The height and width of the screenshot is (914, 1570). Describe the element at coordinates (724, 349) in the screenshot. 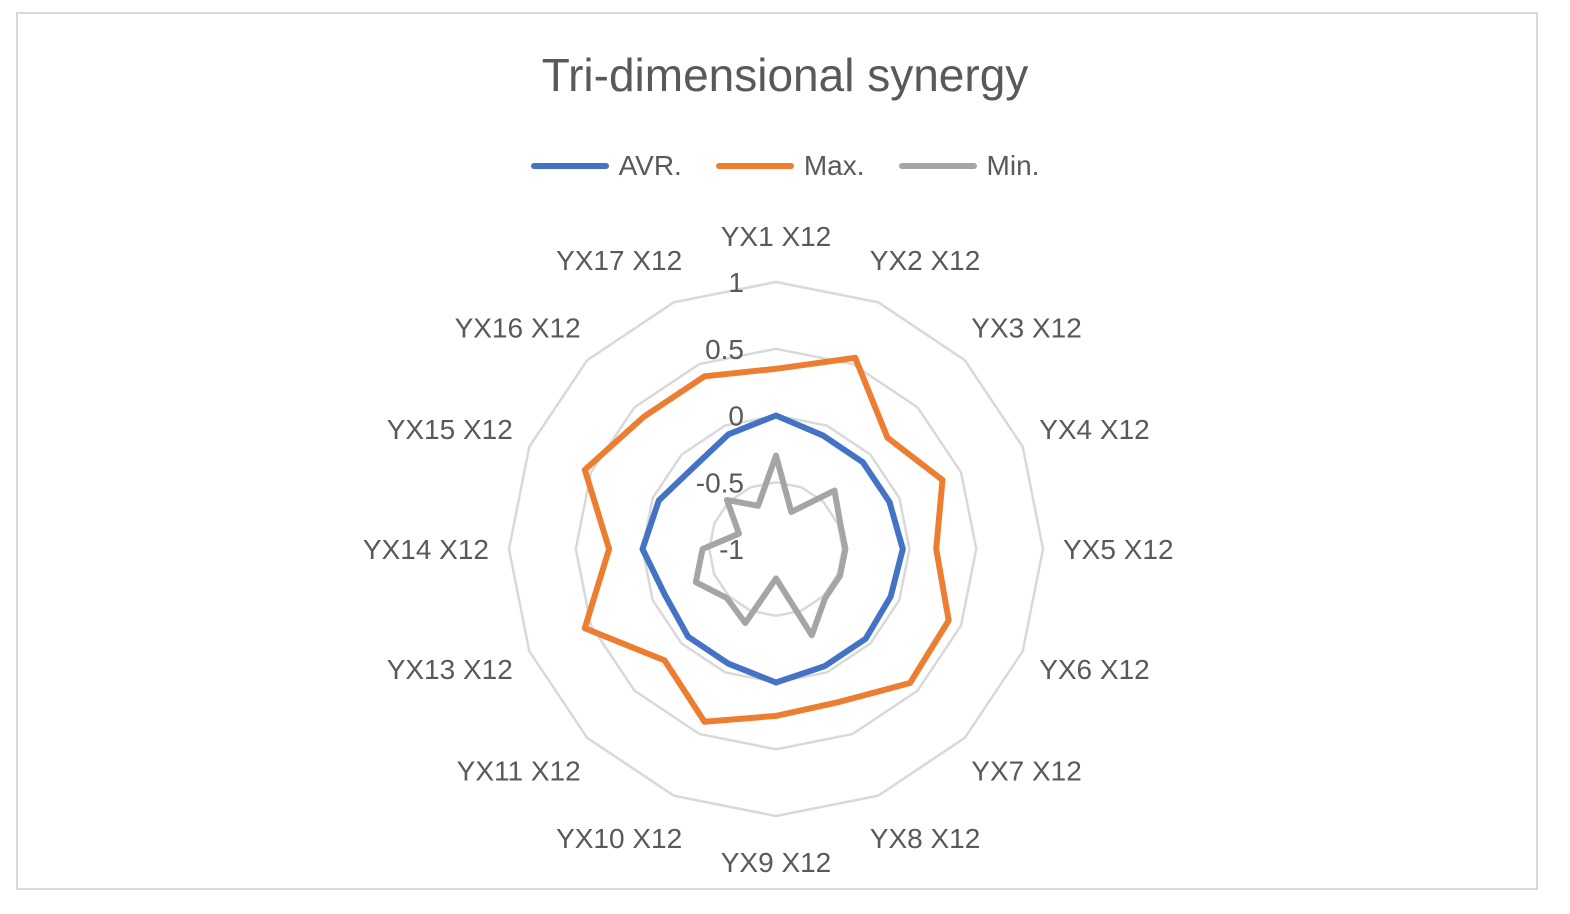

I see `tick-label-3: 0.5` at that location.